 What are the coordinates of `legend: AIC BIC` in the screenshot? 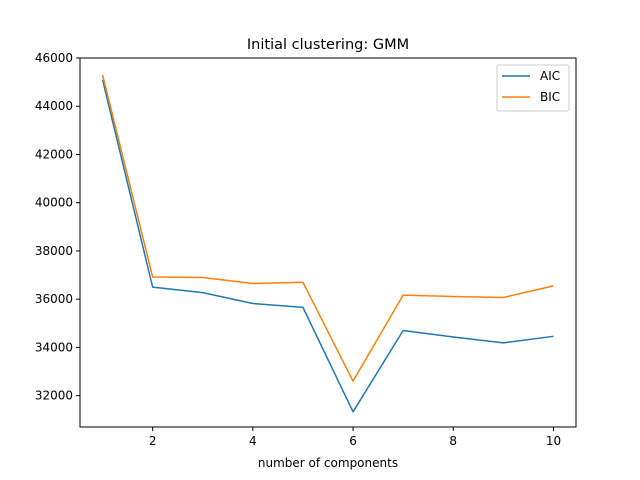 It's located at (533, 88).